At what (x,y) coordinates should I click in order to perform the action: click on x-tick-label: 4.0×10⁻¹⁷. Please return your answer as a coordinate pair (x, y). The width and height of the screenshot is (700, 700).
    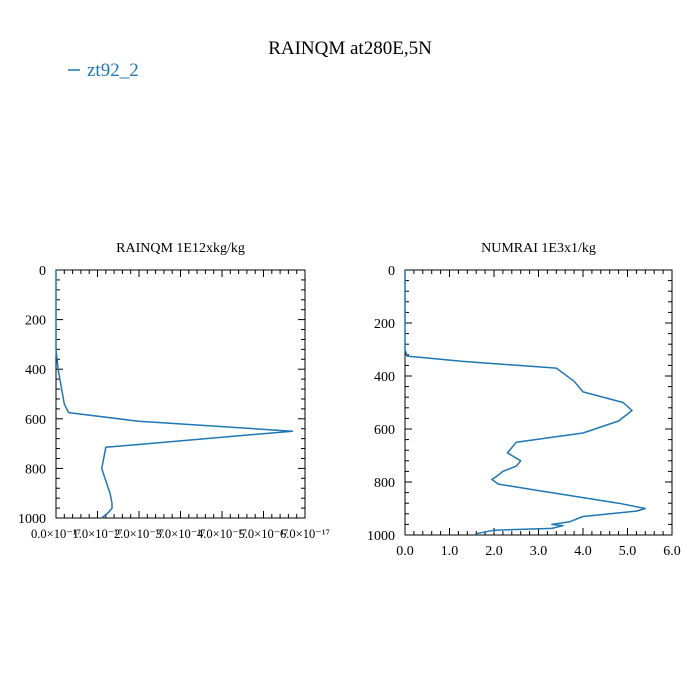
    Looking at the image, I should click on (222, 534).